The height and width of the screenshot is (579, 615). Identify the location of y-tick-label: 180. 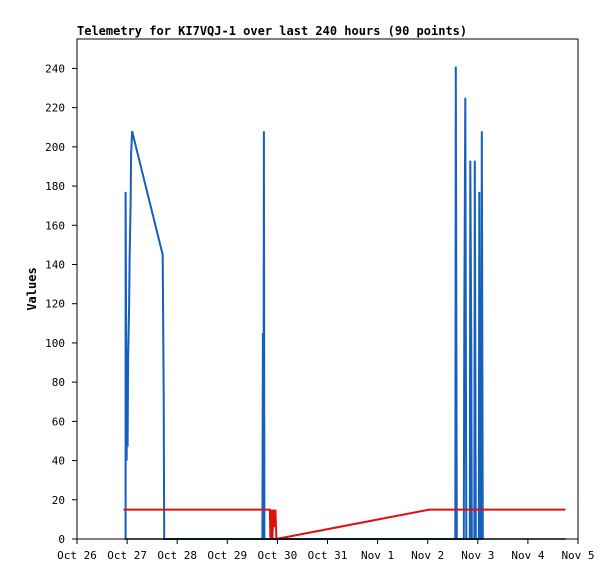
(55, 186).